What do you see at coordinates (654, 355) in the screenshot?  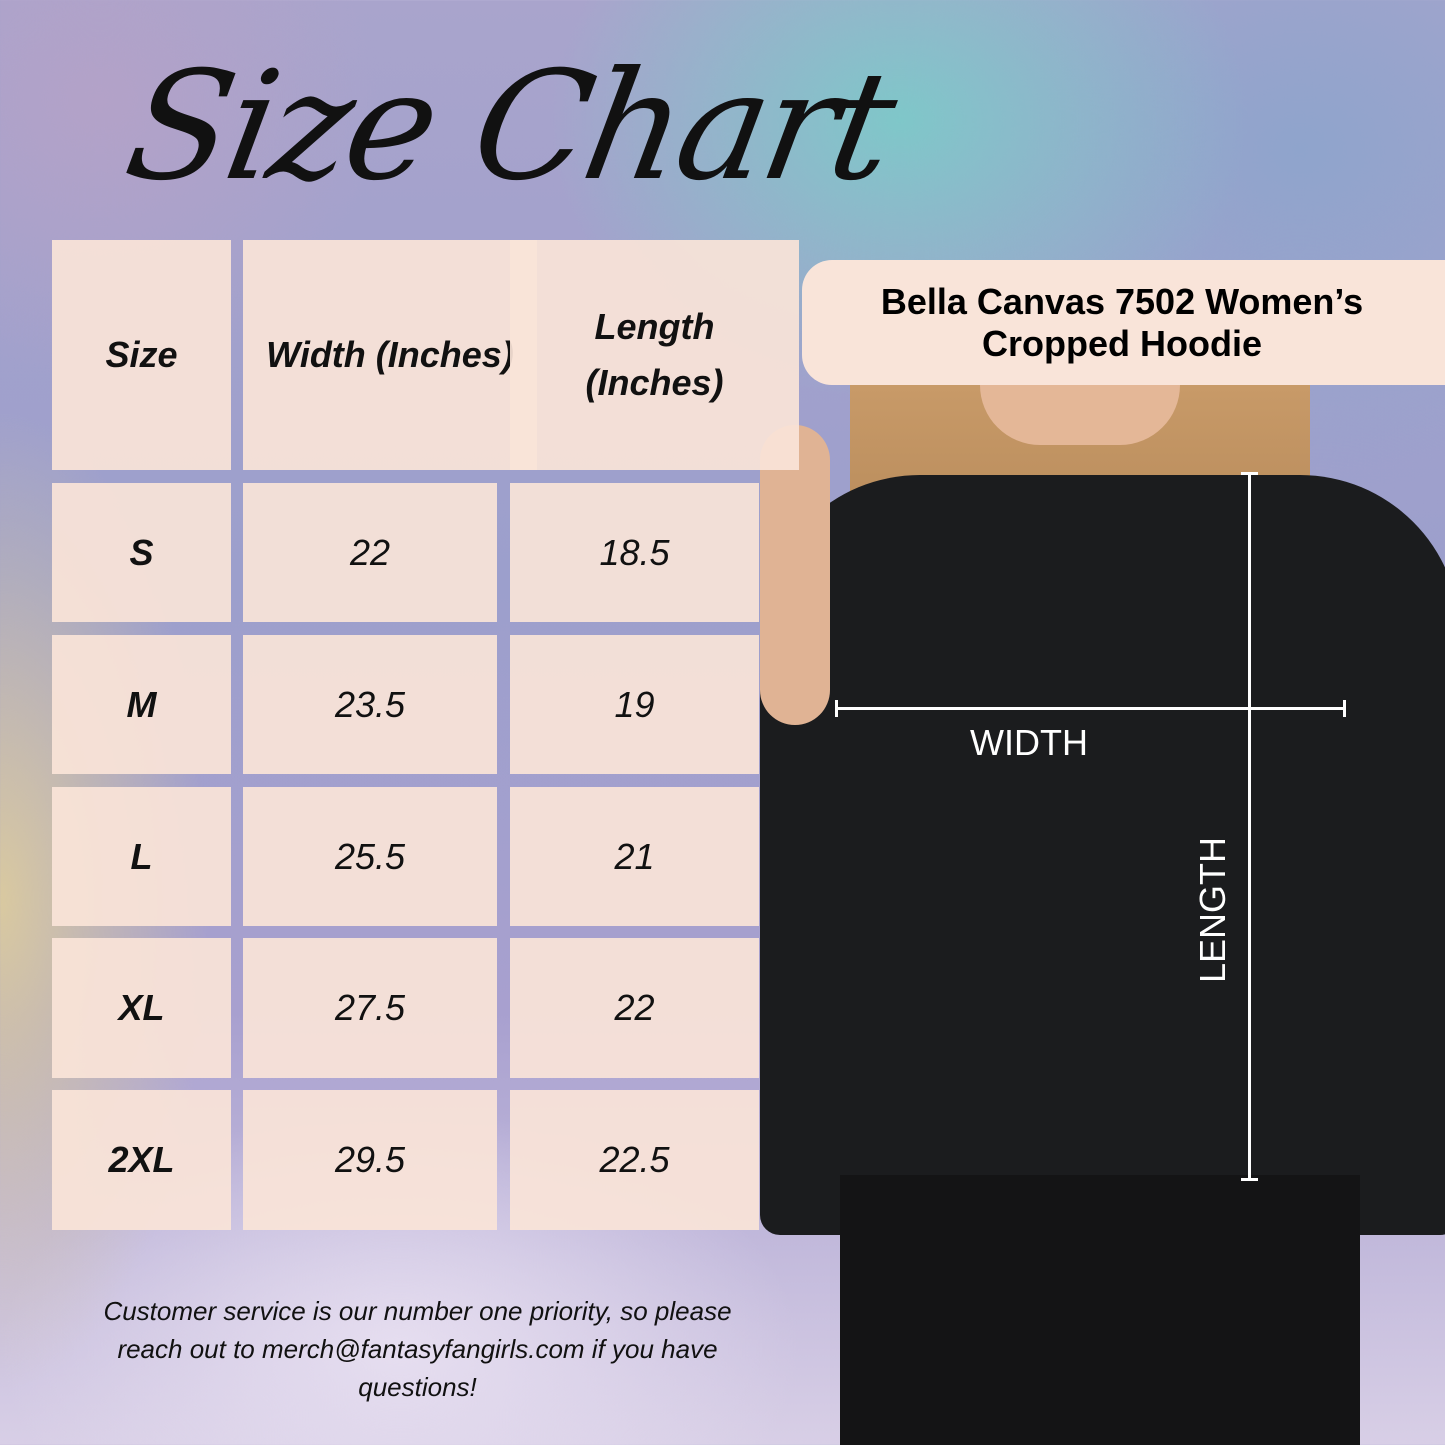 I see `column-header: Length (Inches)` at bounding box center [654, 355].